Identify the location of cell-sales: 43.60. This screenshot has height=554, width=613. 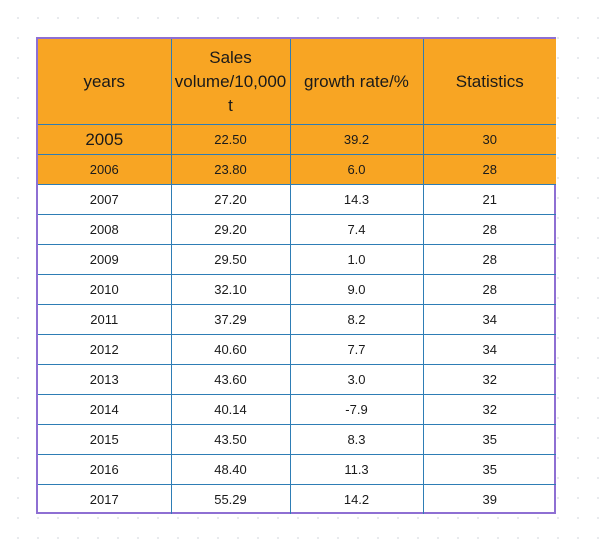
(230, 379).